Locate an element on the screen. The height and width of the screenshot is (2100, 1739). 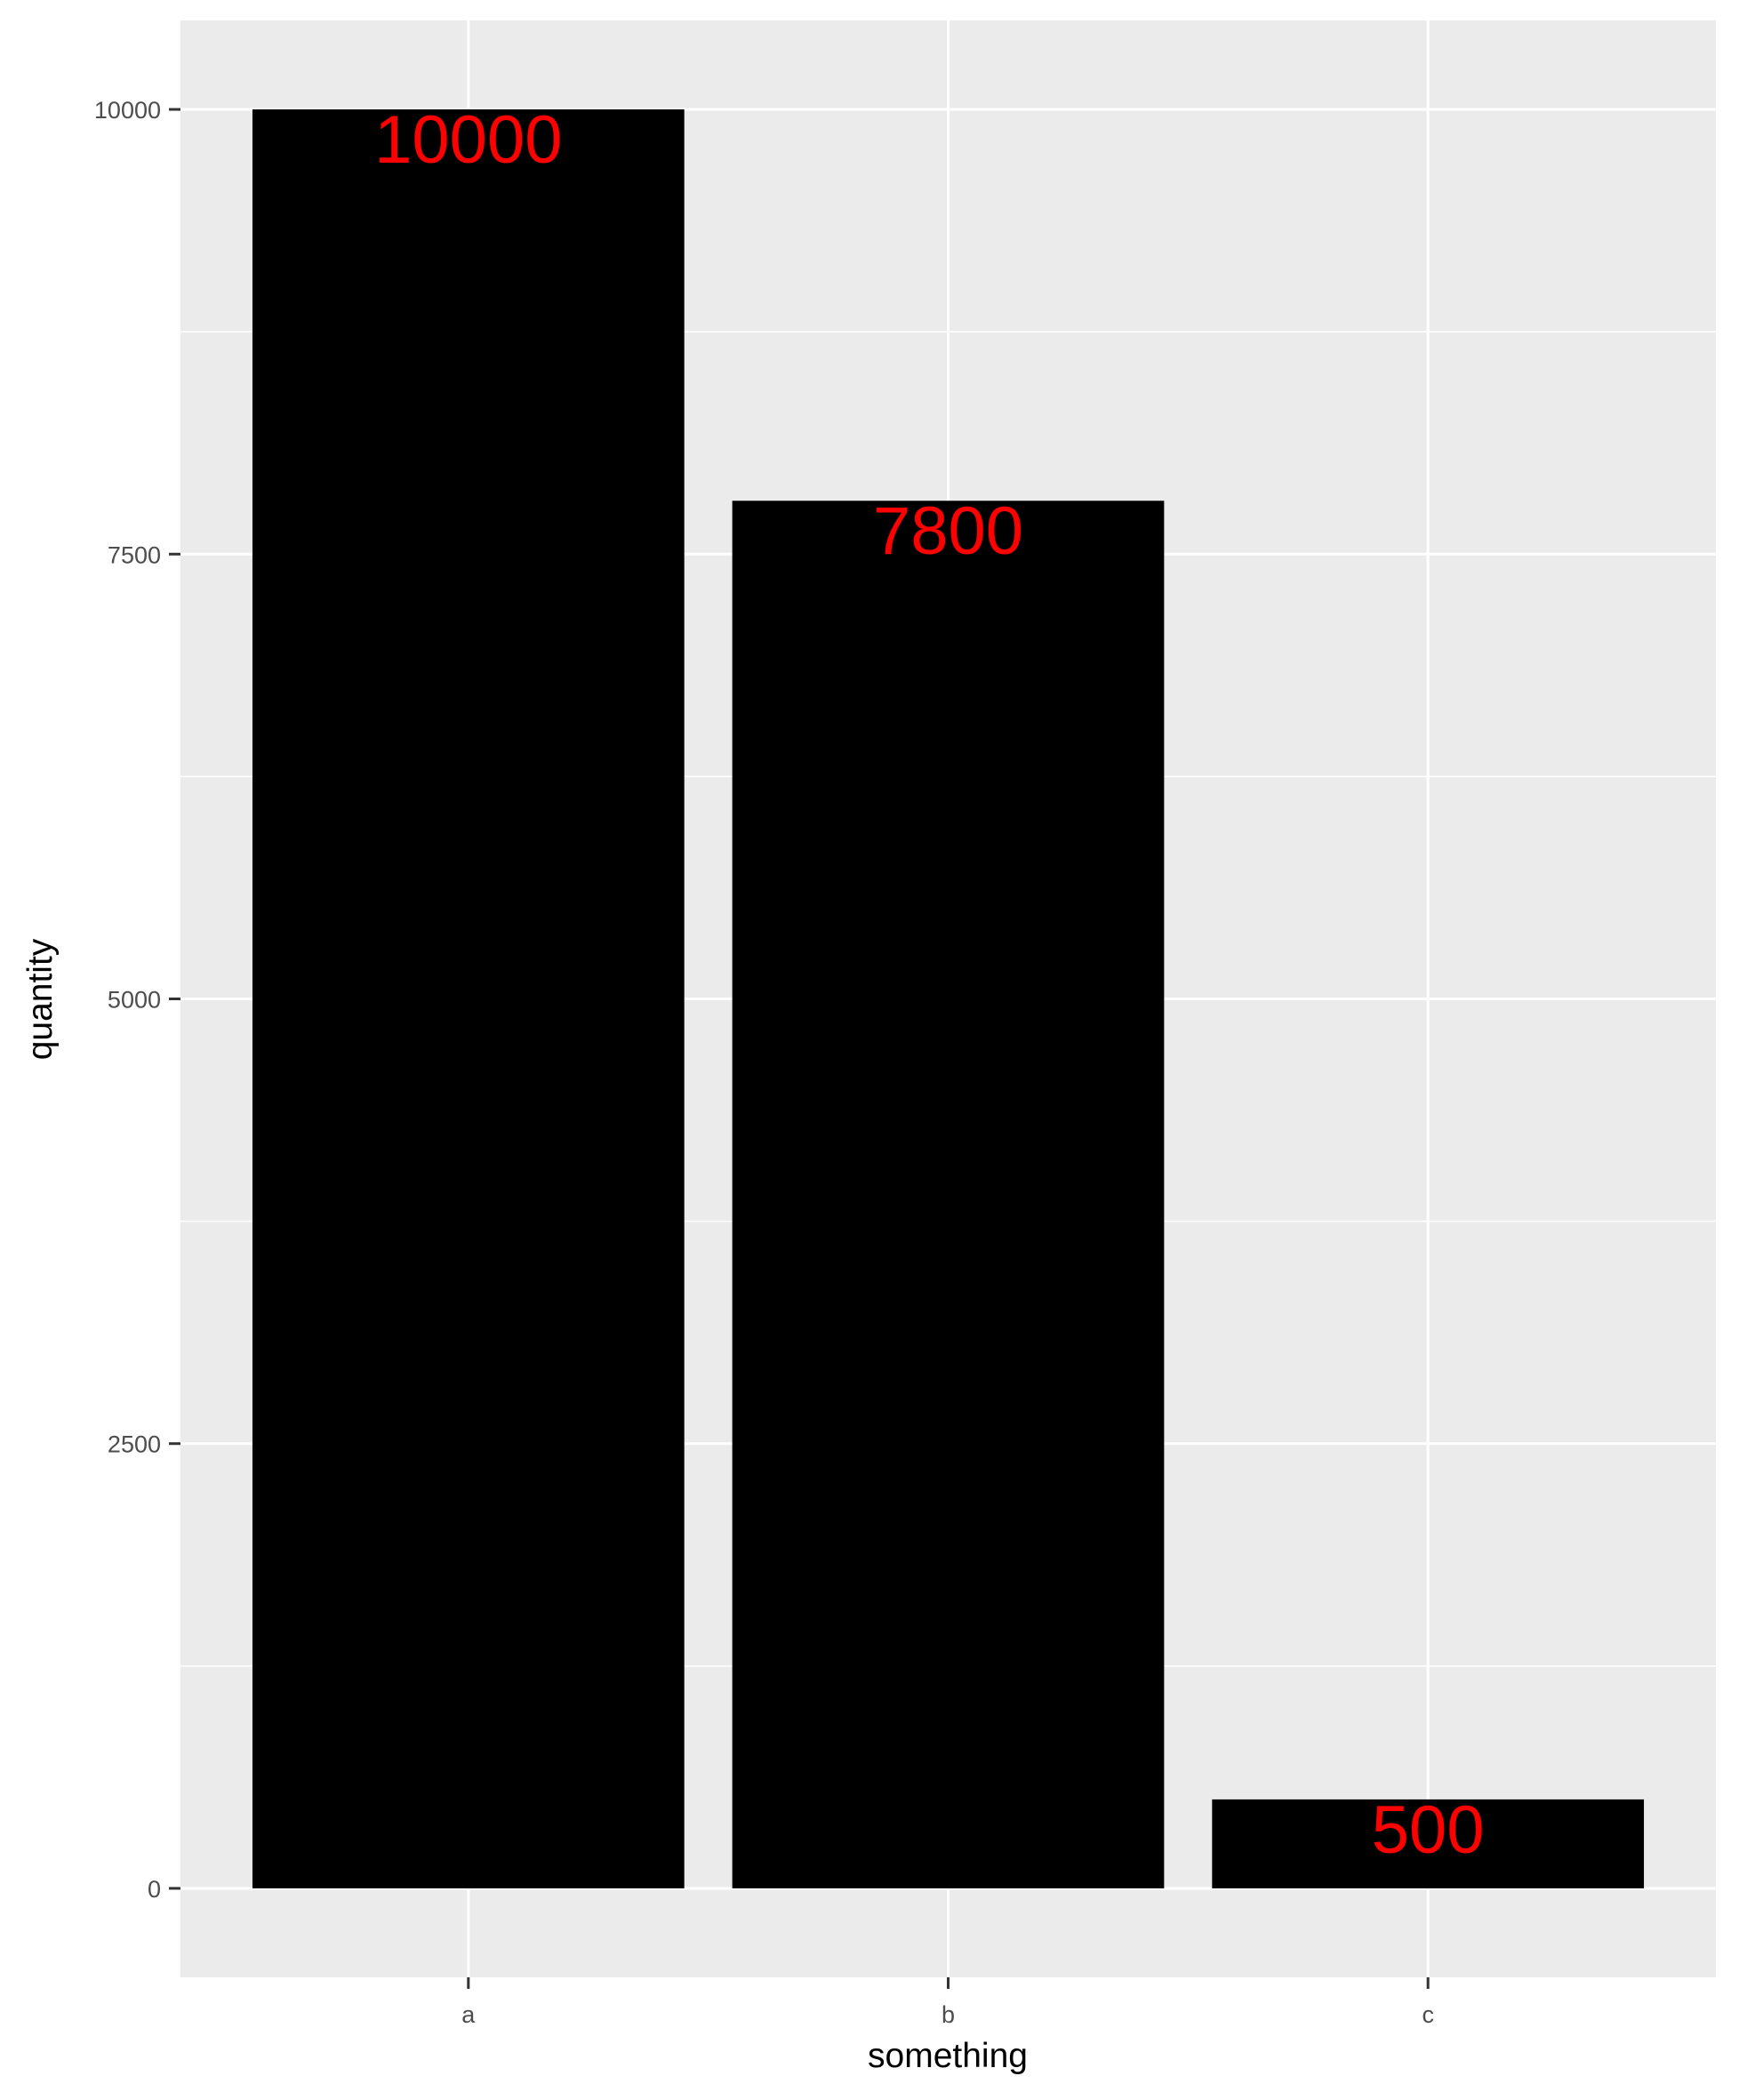
x-axis-title: something is located at coordinates (948, 2056).